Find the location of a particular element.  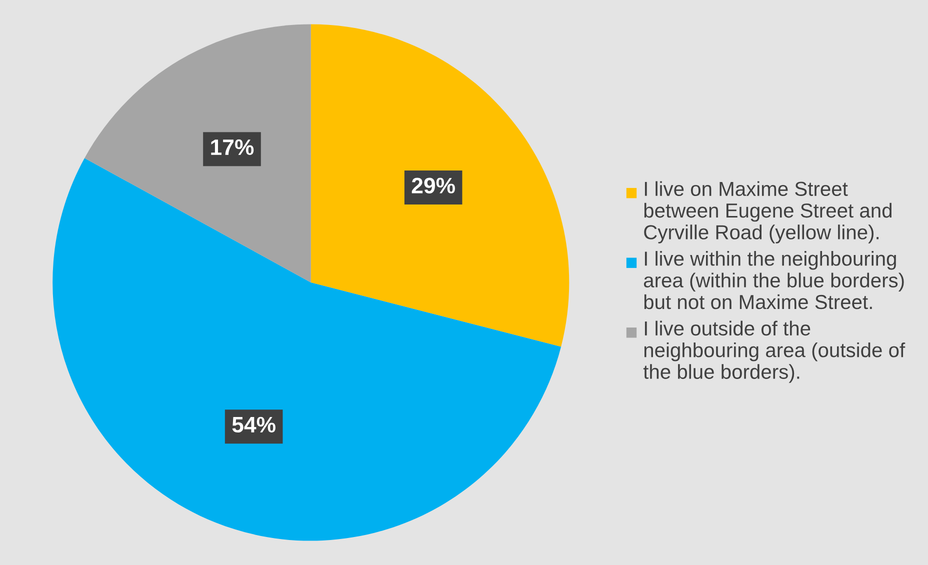

legend-label: I live on Maxime Street between Eugene Street and Cyrville Road (yellow line). is located at coordinates (768, 212).